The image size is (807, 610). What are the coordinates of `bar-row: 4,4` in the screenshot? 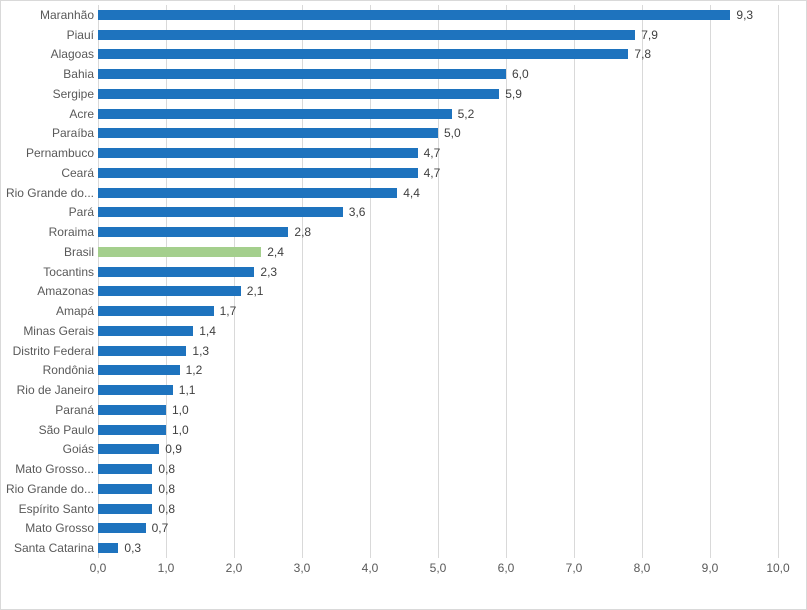 It's located at (438, 193).